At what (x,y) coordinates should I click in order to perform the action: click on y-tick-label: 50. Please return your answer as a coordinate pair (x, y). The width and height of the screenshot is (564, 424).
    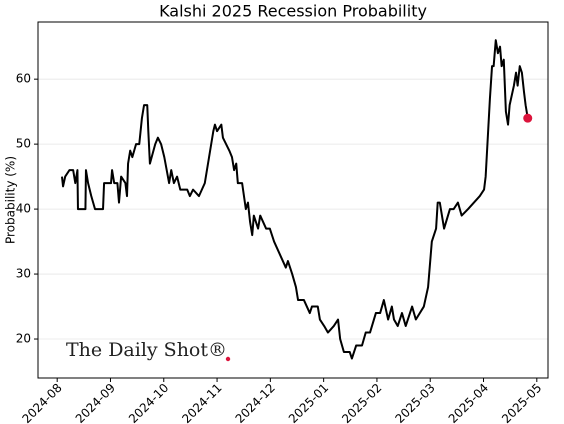
    Looking at the image, I should click on (23, 144).